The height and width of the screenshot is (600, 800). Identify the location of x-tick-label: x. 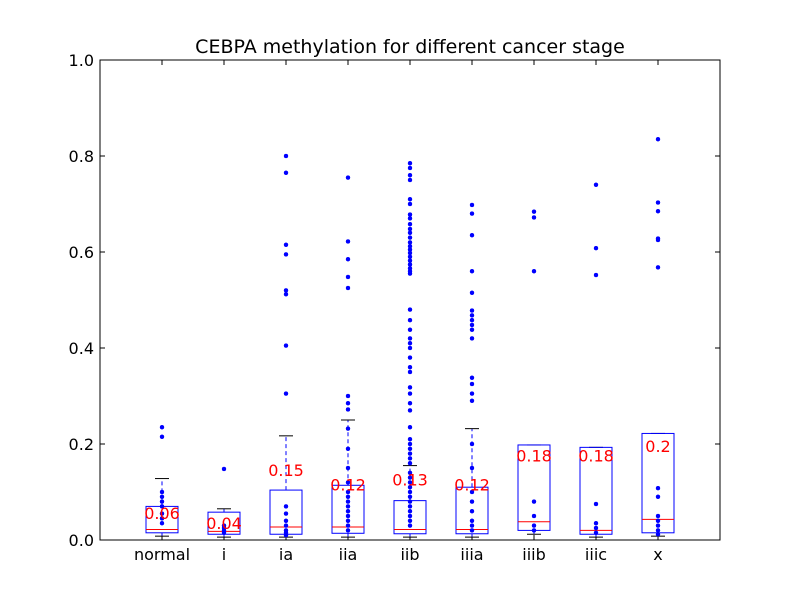
(657, 554).